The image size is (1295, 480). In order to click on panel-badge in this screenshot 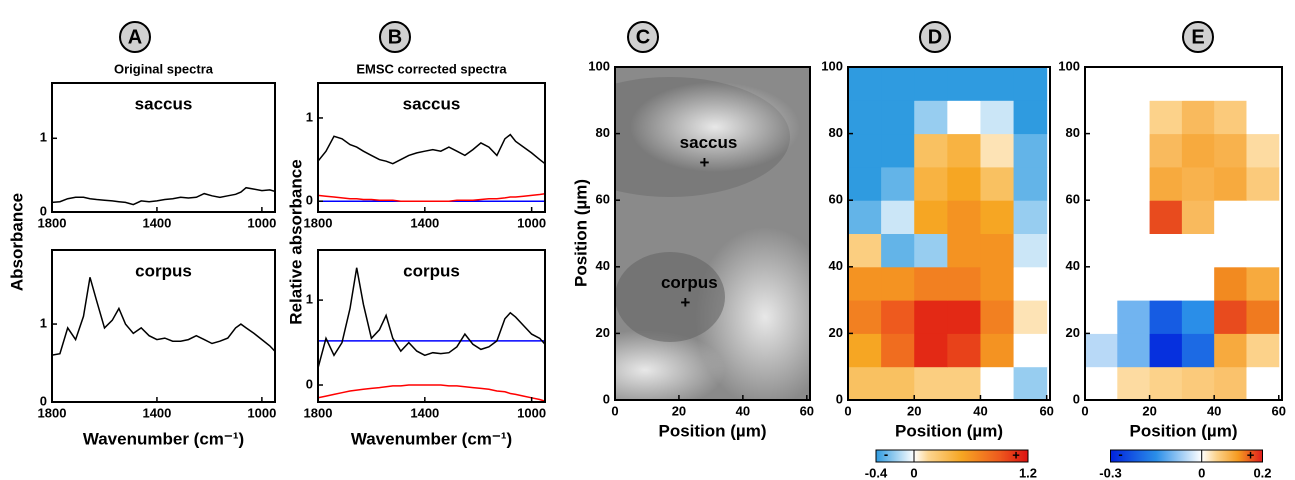, I will do `click(643, 37)`.